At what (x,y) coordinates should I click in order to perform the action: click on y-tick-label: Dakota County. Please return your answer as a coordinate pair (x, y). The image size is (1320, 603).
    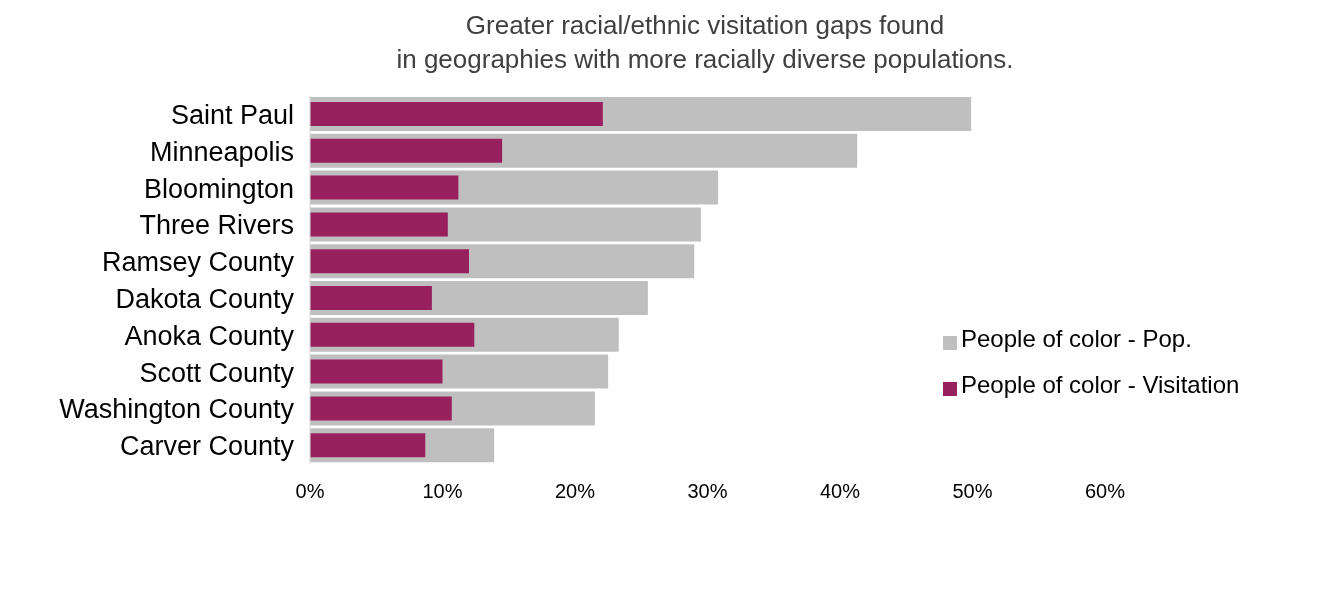
    Looking at the image, I should click on (205, 298).